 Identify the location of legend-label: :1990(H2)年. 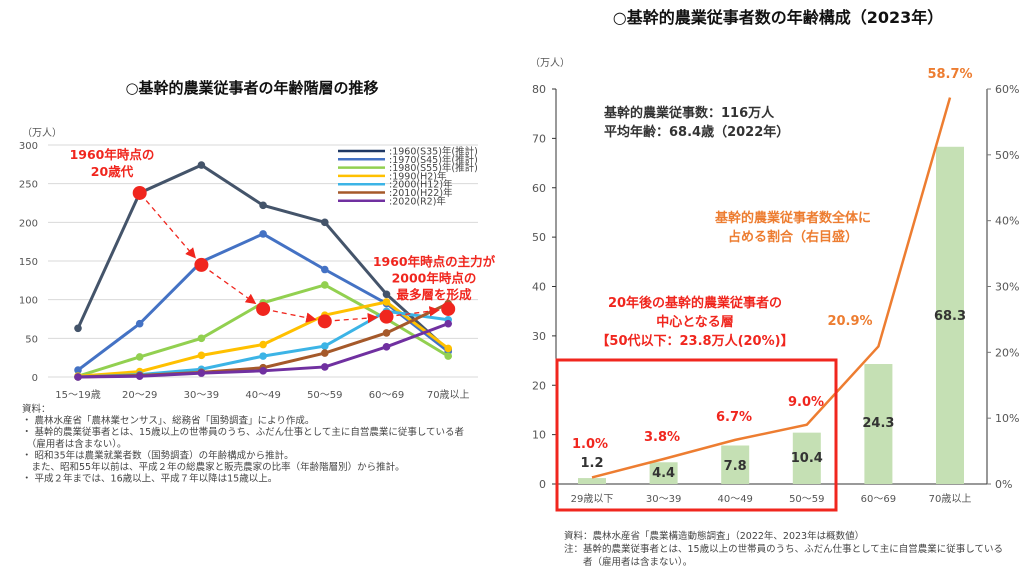
(418, 176).